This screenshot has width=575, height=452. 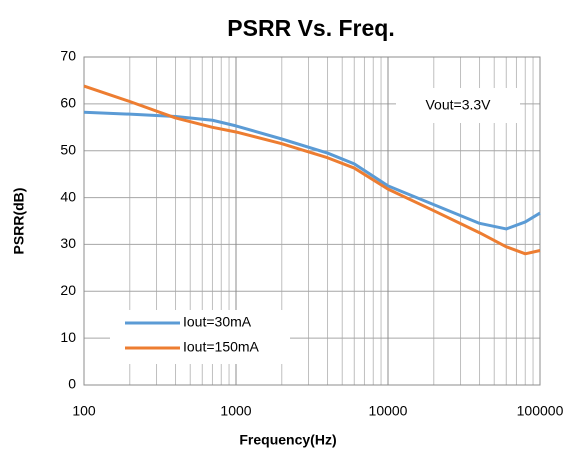 What do you see at coordinates (310, 28) in the screenshot?
I see `chart-title: PSRR Vs. Freq.` at bounding box center [310, 28].